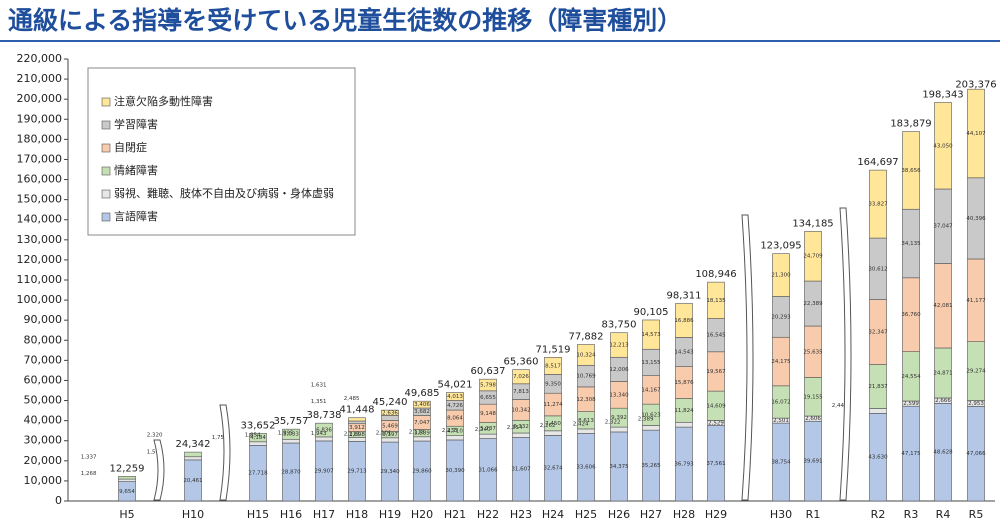  What do you see at coordinates (943, 401) in the screenshot?
I see `value-label: 2,666` at bounding box center [943, 401].